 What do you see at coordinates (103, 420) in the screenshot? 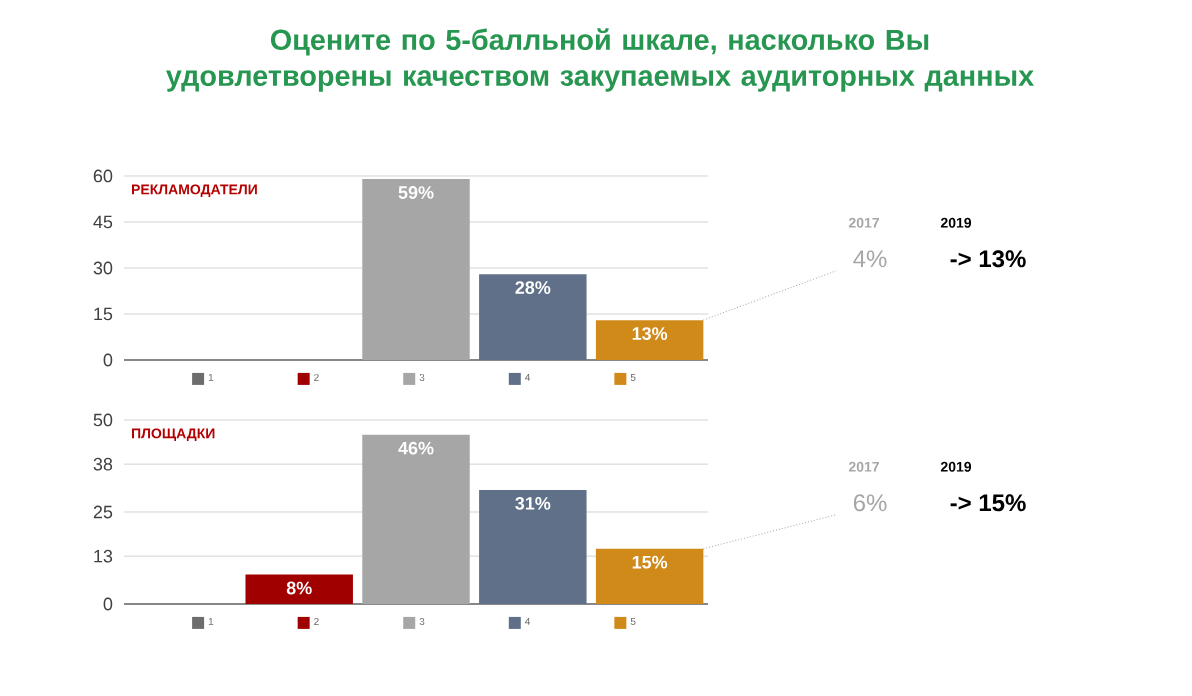
I see `y-tick-label: 50` at bounding box center [103, 420].